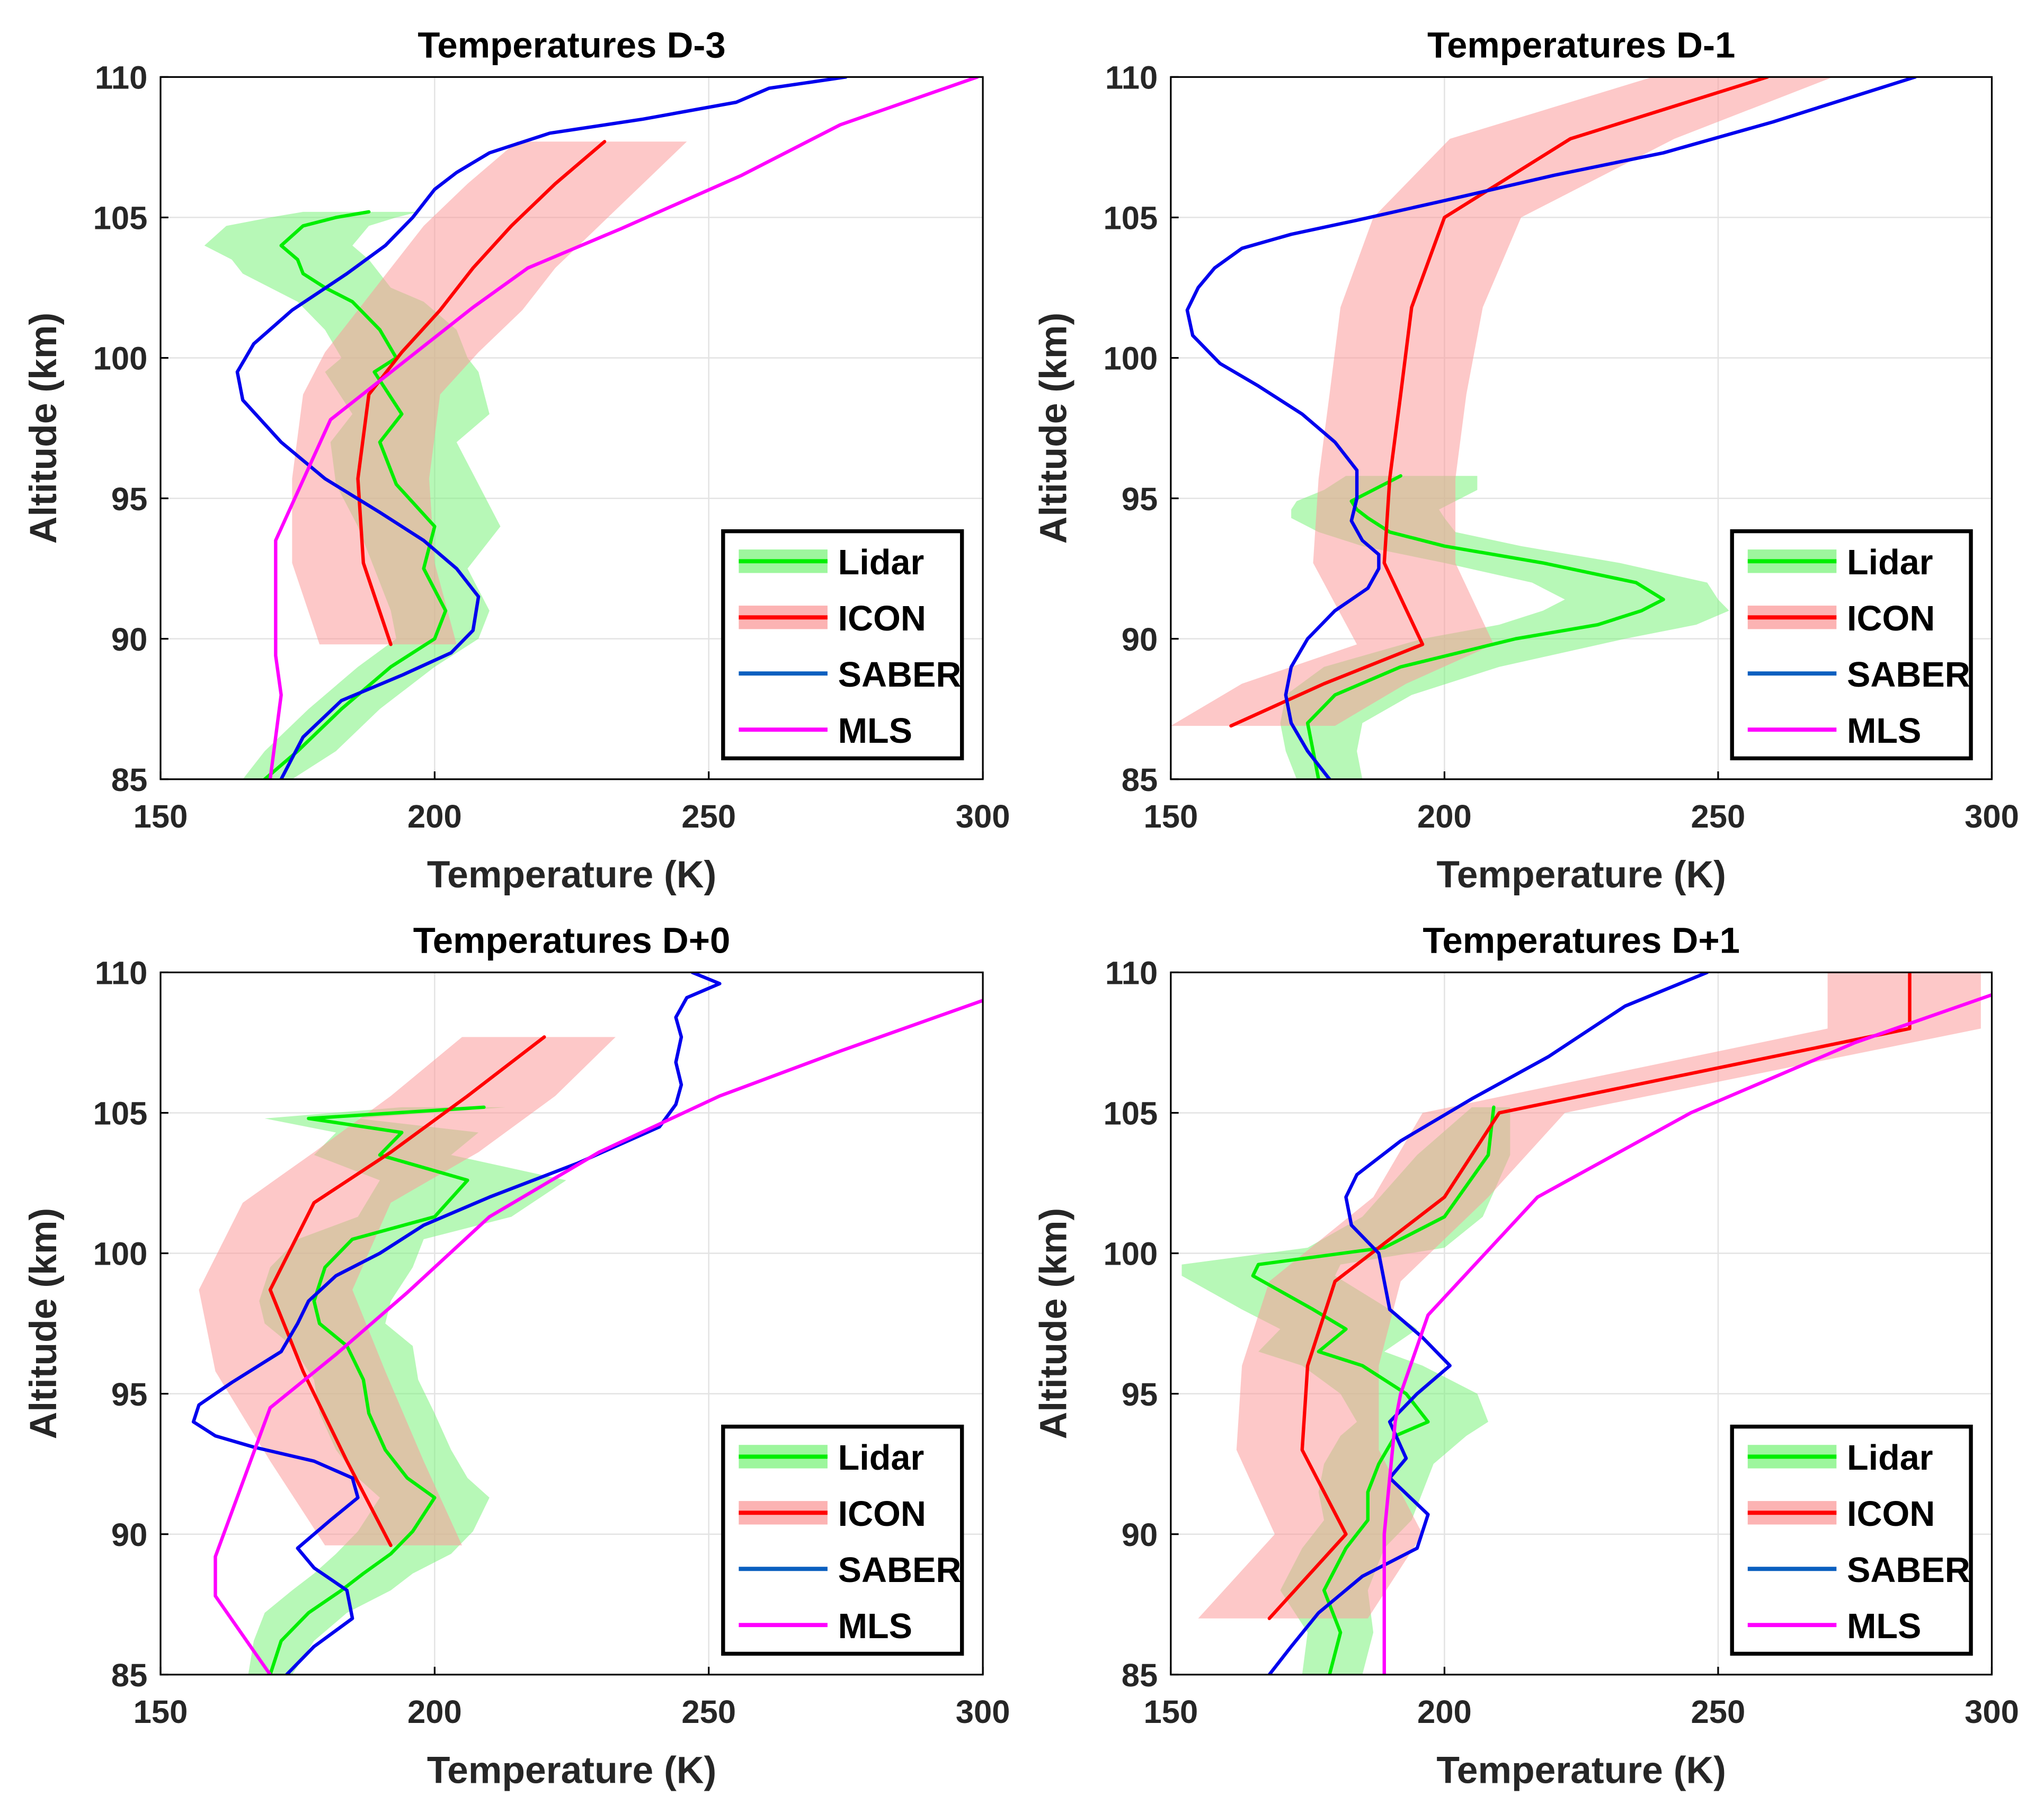 This screenshot has height=1813, width=2044. I want to click on chart-title: Temperatures D-3, so click(571, 44).